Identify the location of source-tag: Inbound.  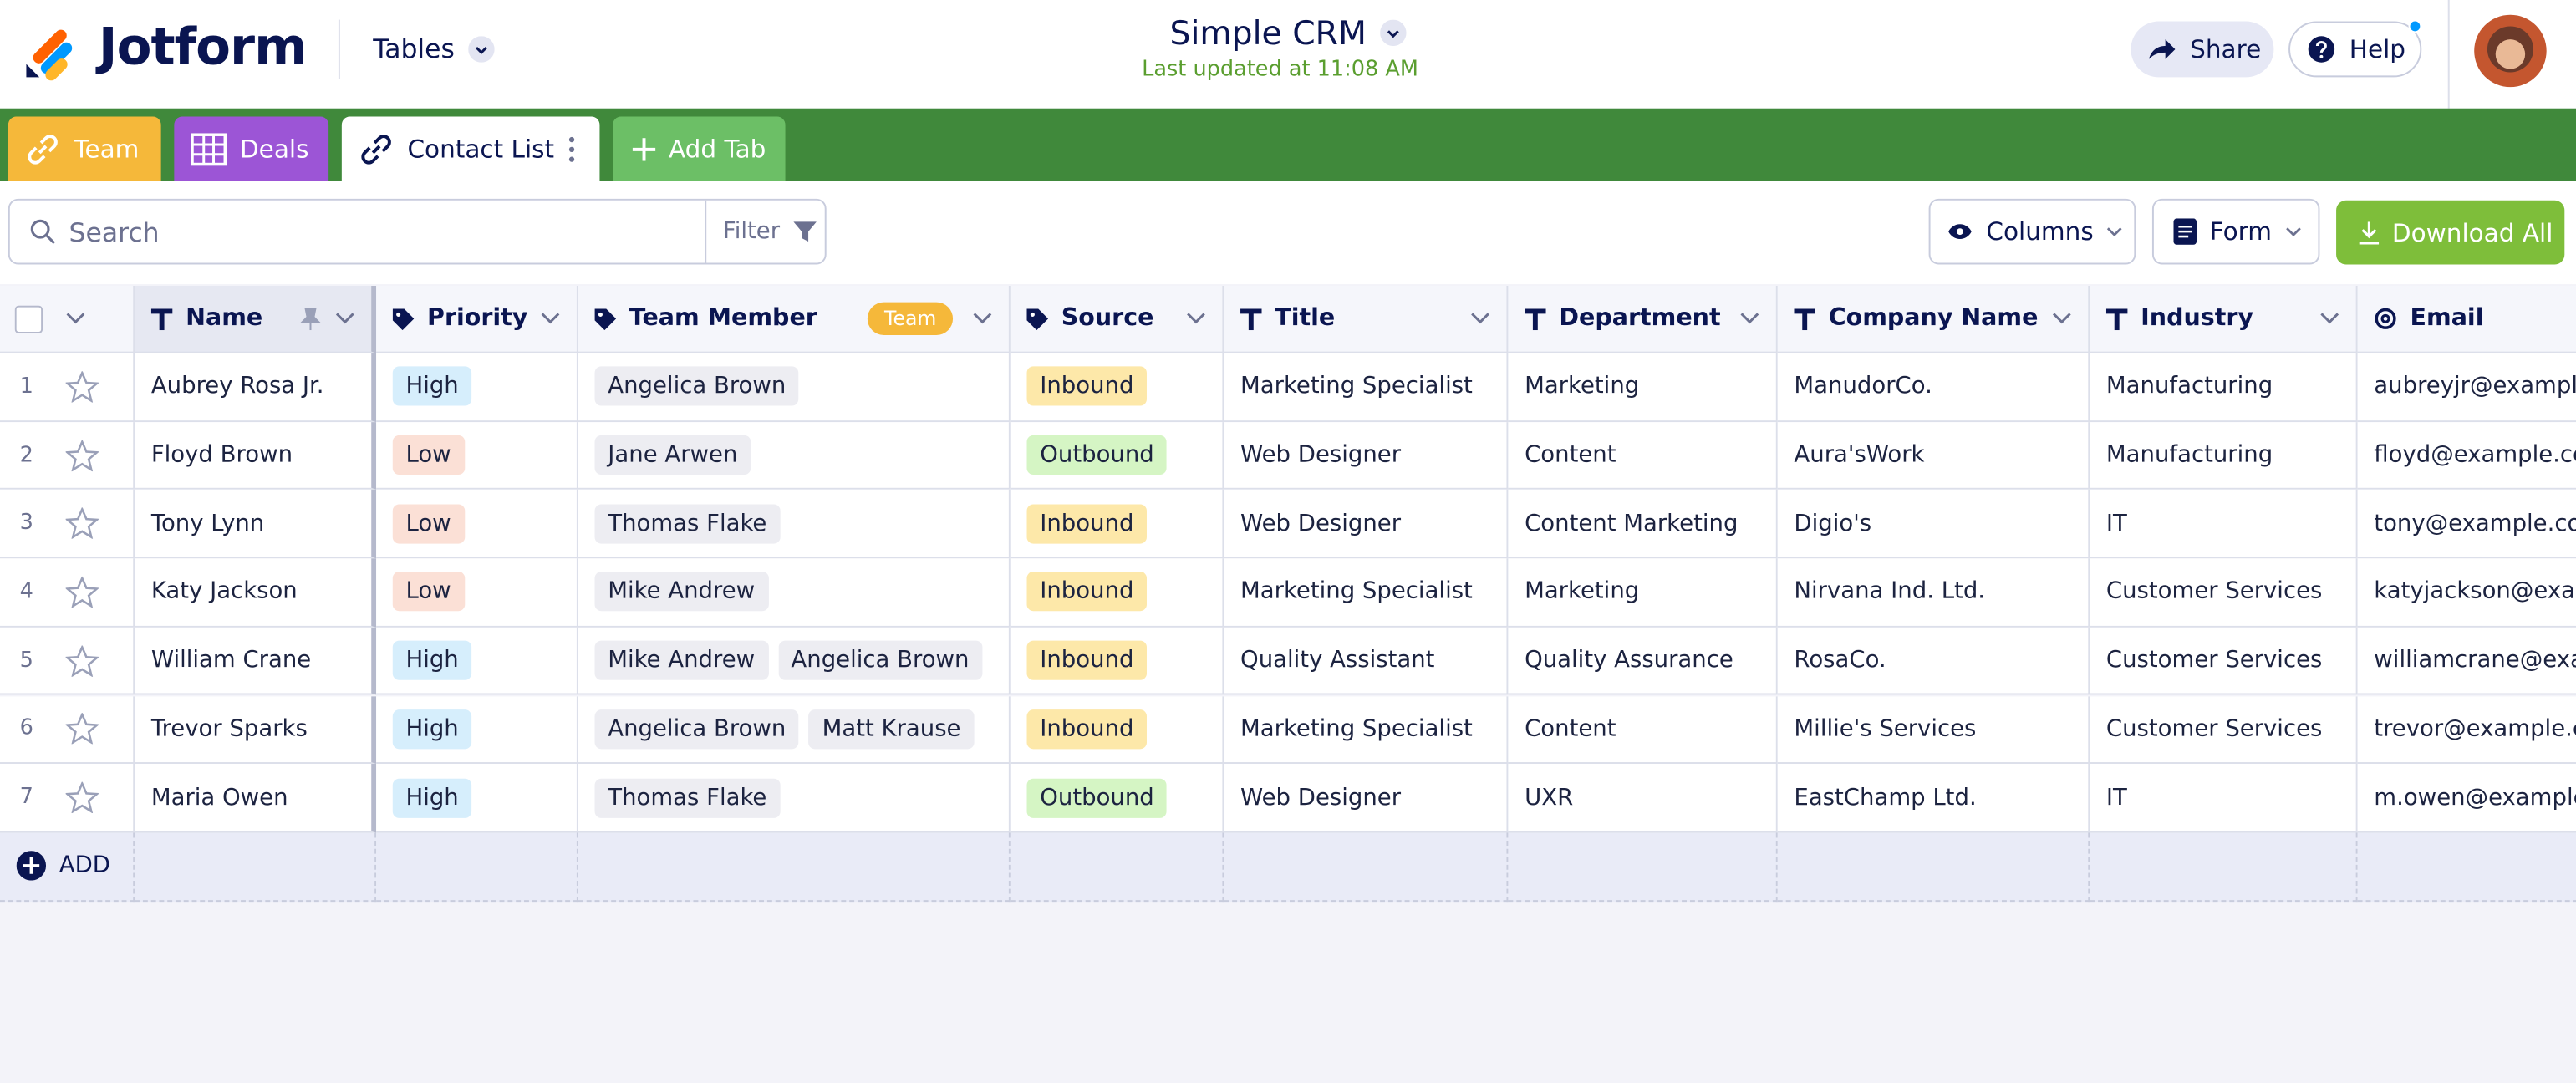
(1087, 660).